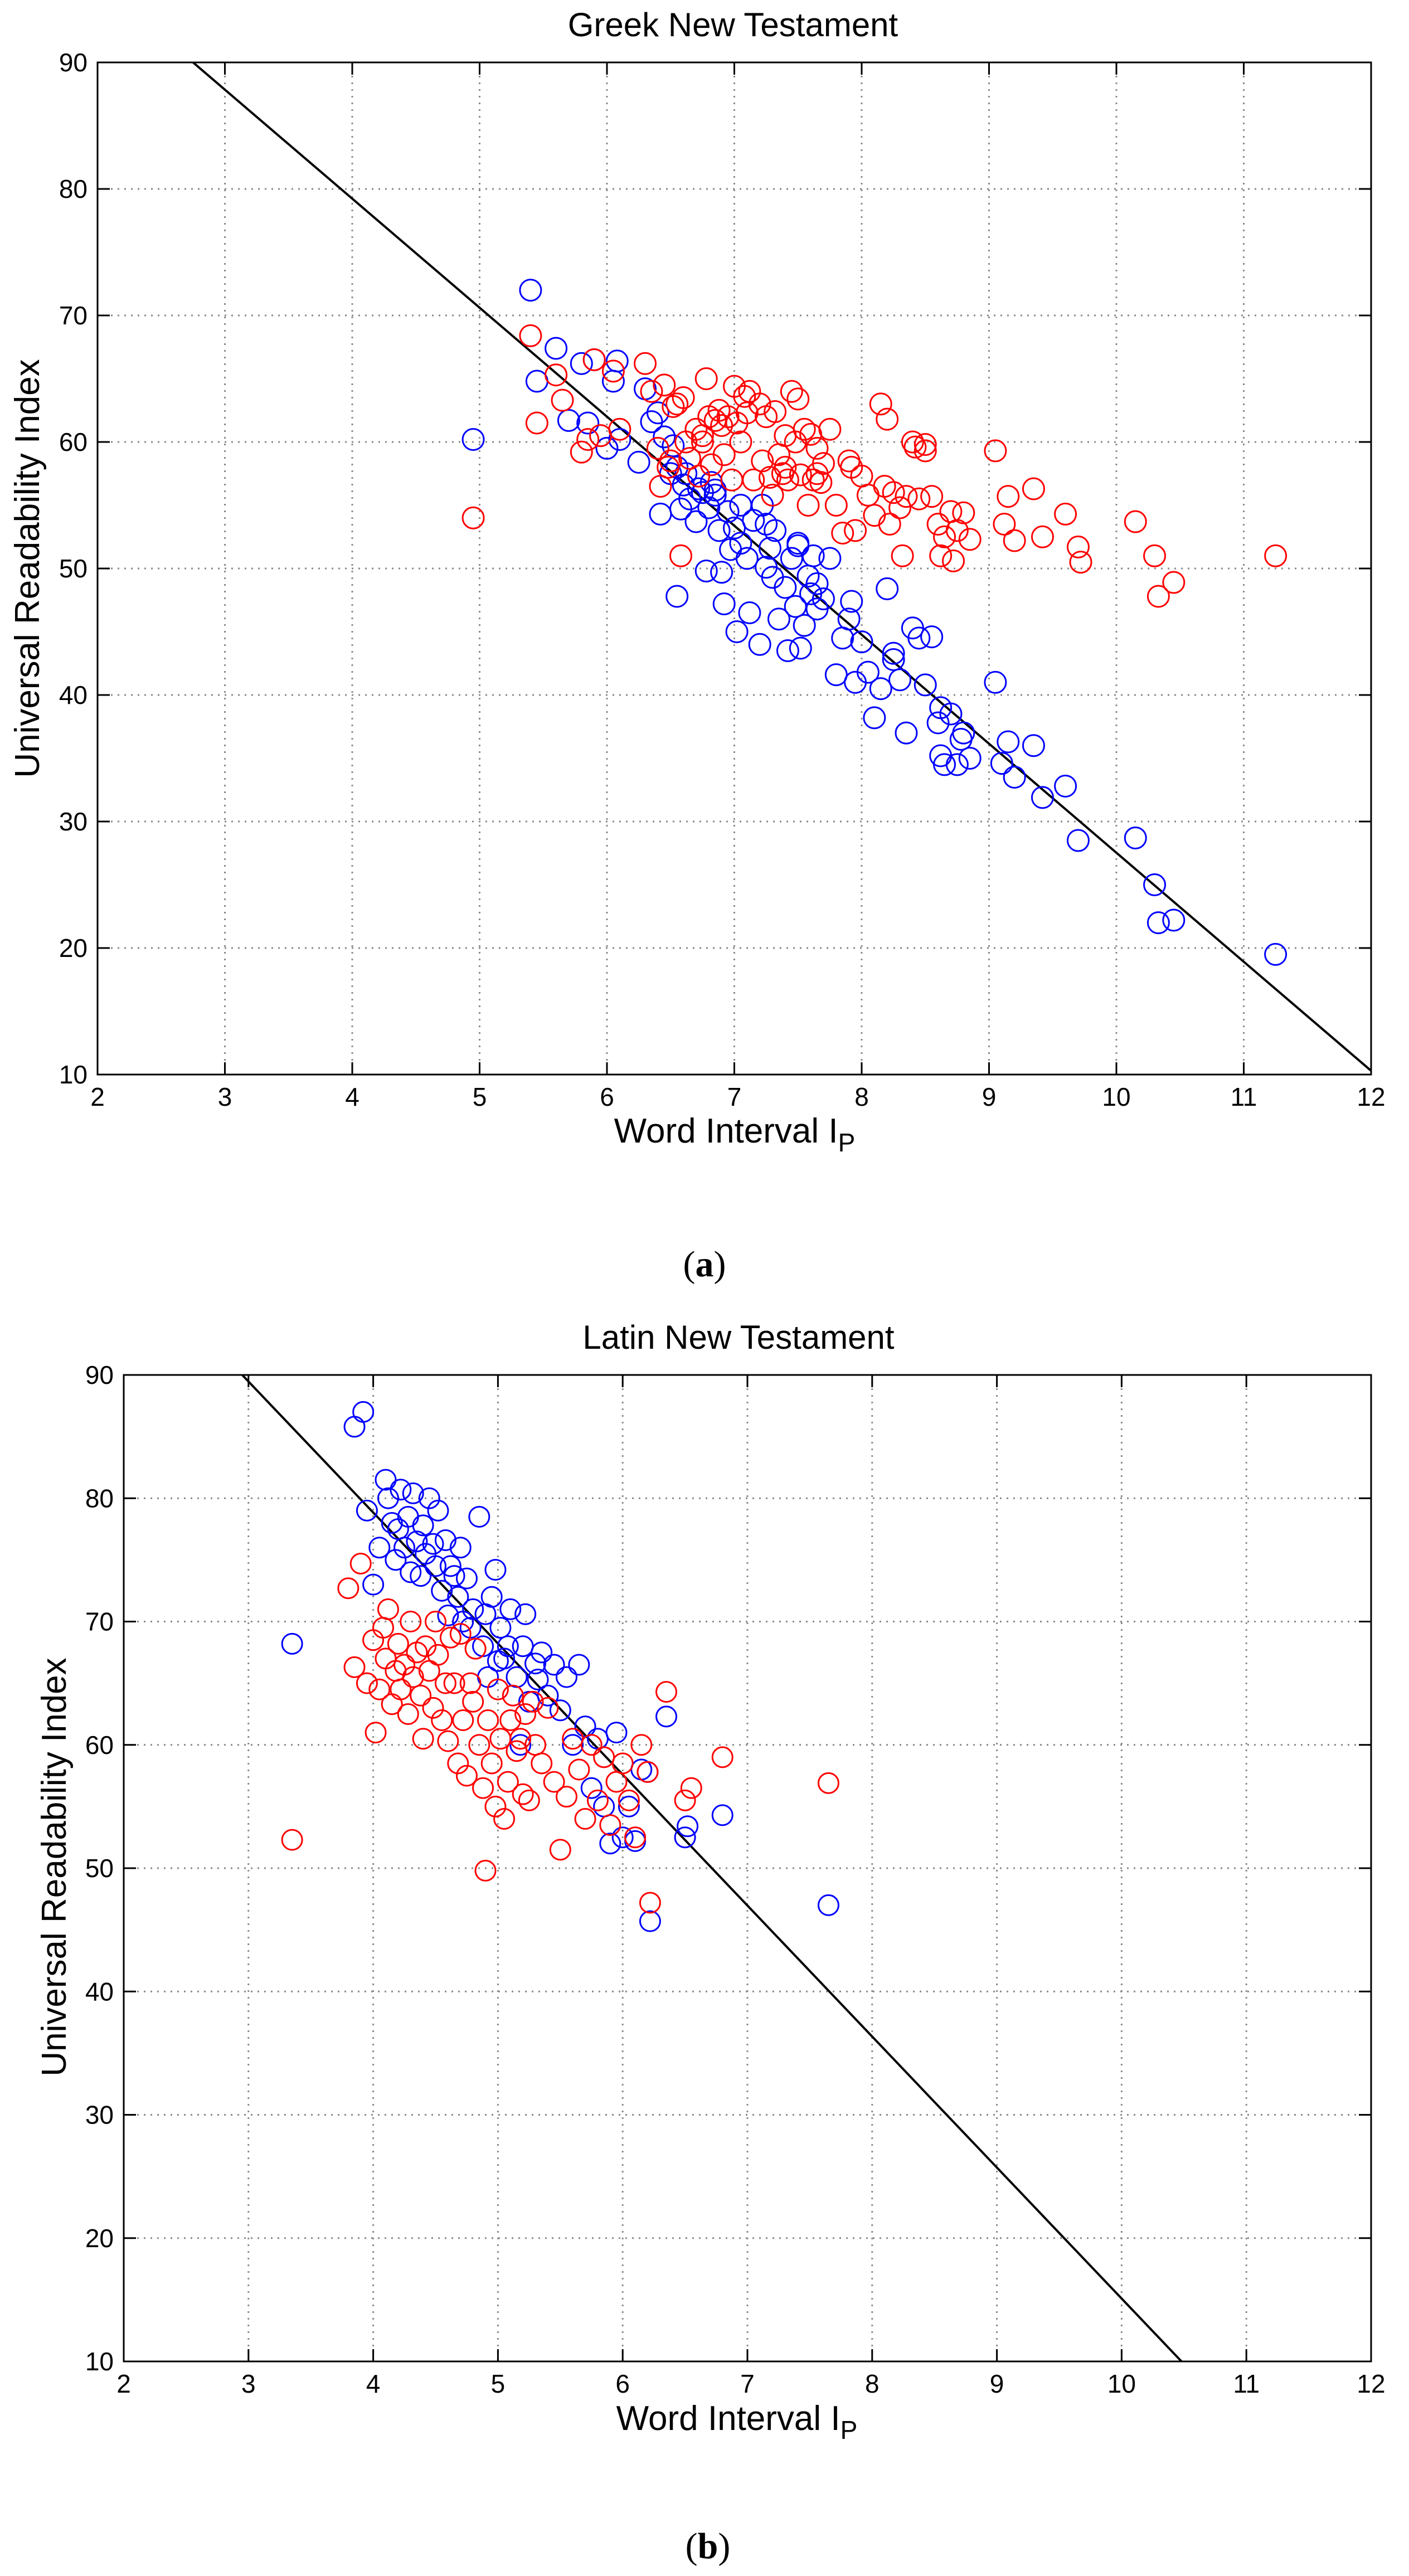  Describe the element at coordinates (861, 1096) in the screenshot. I see `chart-a-x-tick-label: 8` at that location.